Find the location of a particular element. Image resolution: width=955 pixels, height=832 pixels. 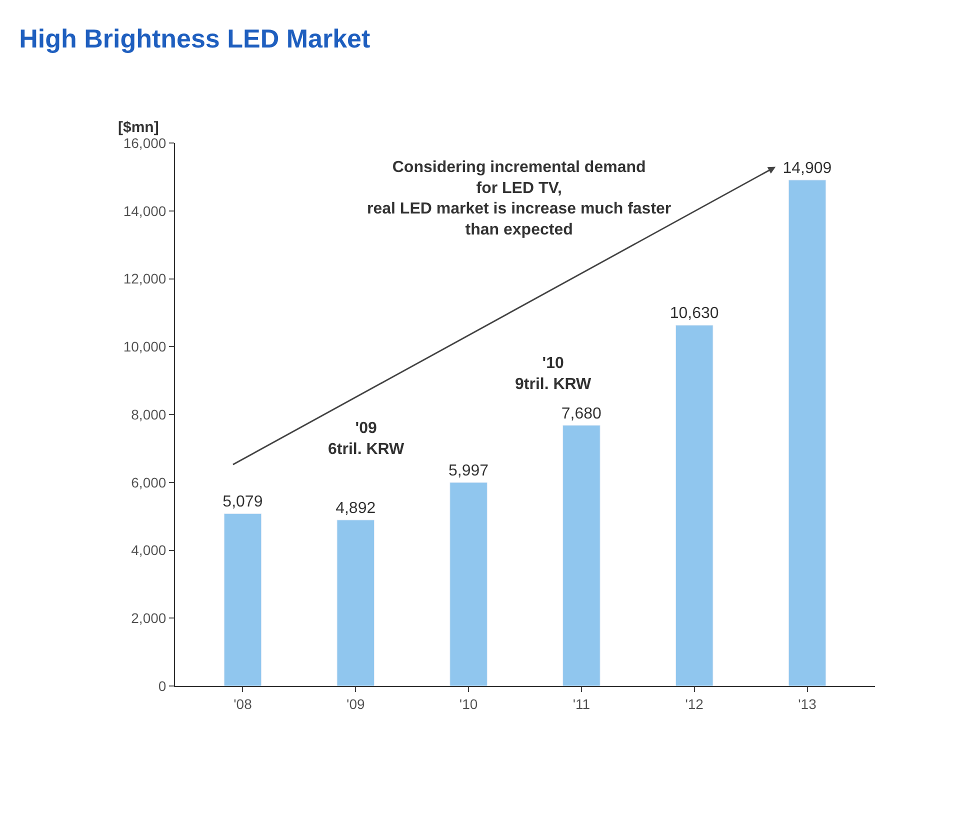

data-label: 5,997 is located at coordinates (468, 471).